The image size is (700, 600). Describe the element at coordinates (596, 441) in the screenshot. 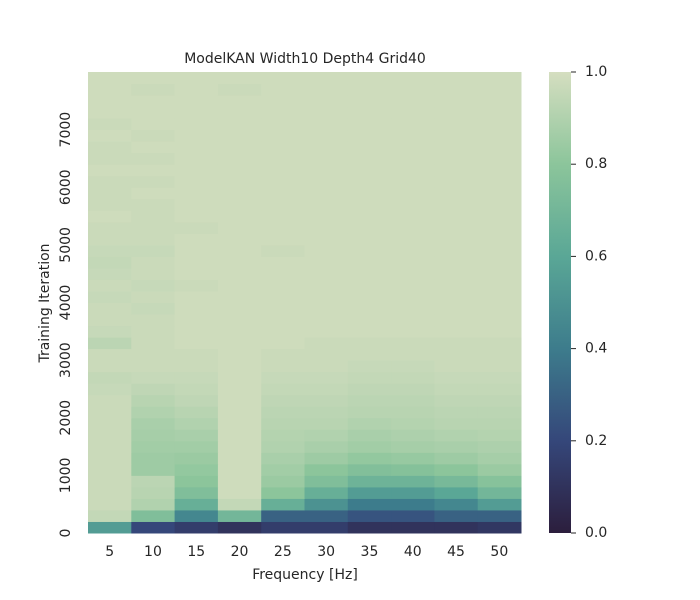

I see `colorbar-tick-label: 0.2` at that location.